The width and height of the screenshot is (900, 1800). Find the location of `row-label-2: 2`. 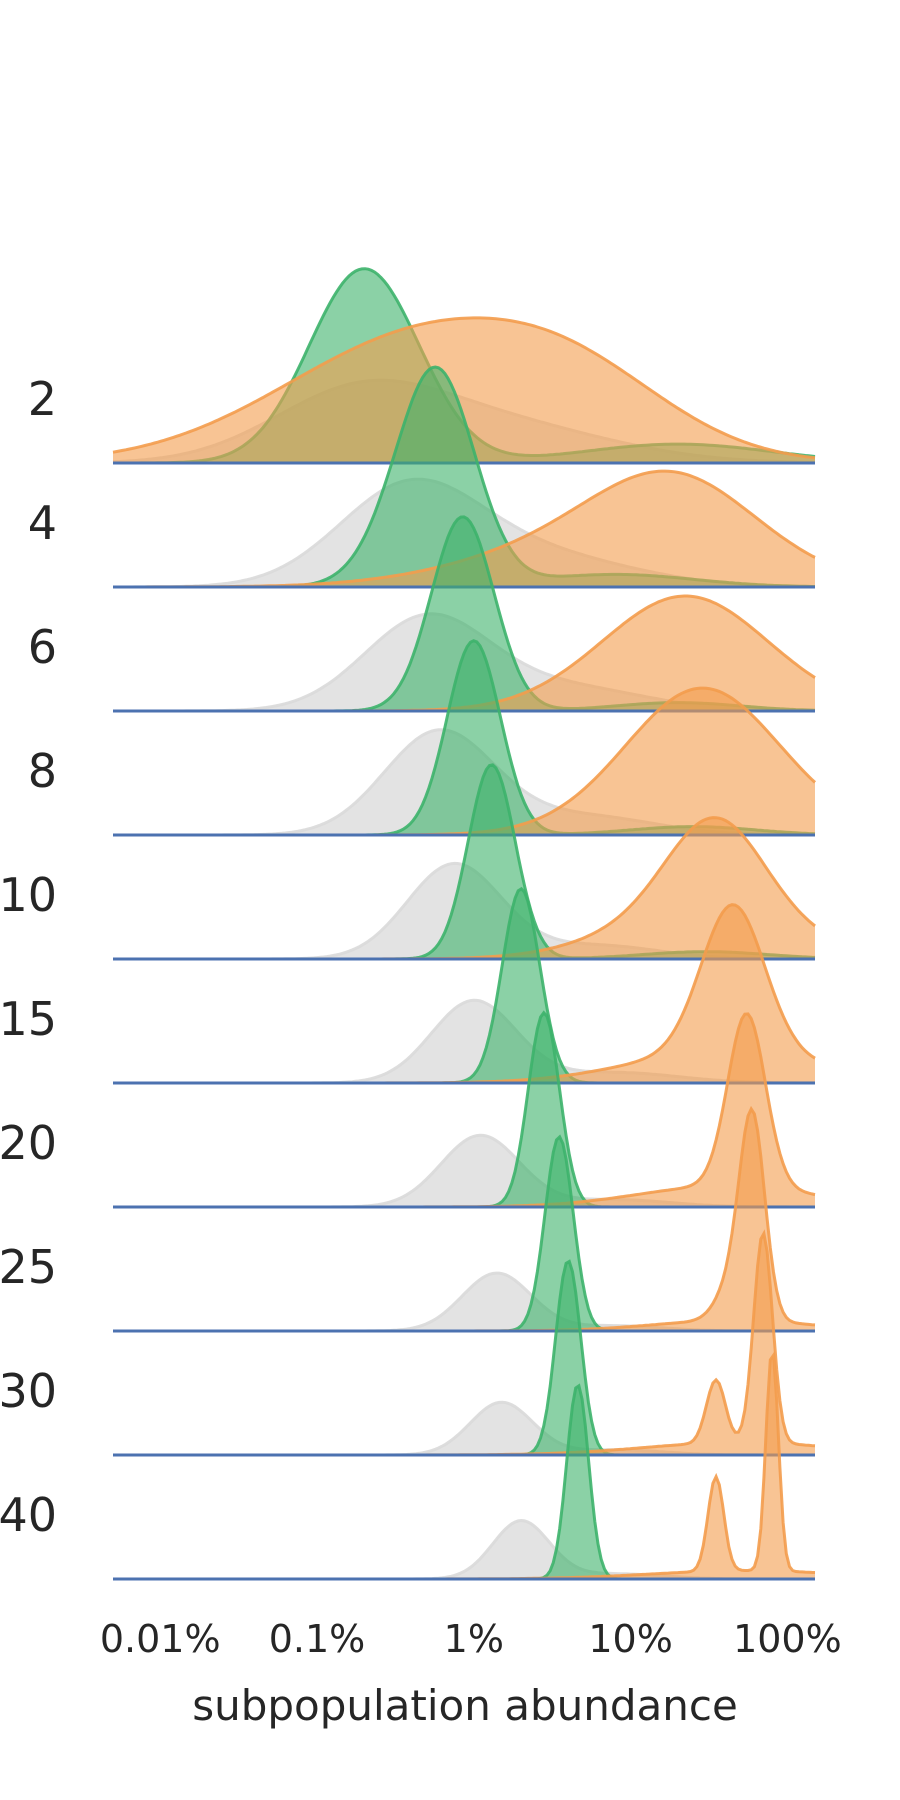

row-label-2: 2 is located at coordinates (42, 399).